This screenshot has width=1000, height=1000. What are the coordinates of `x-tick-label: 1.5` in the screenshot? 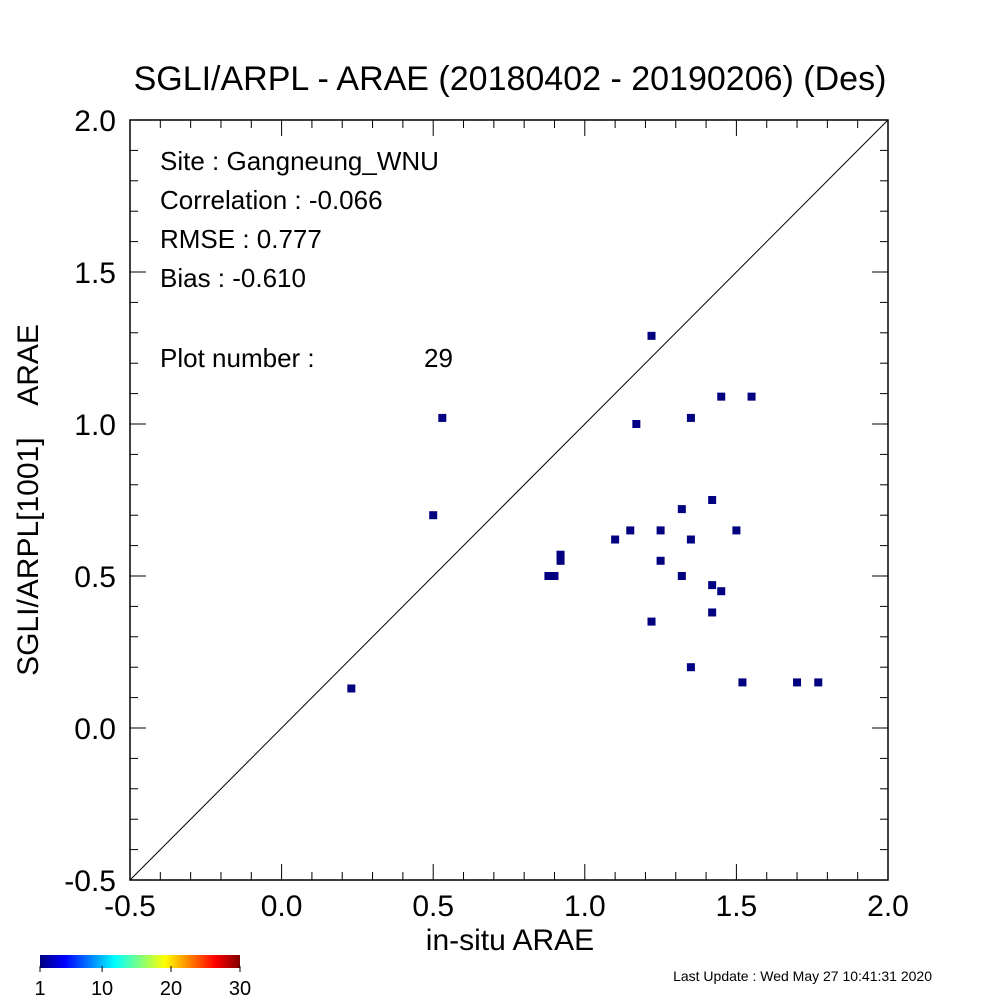 It's located at (737, 906).